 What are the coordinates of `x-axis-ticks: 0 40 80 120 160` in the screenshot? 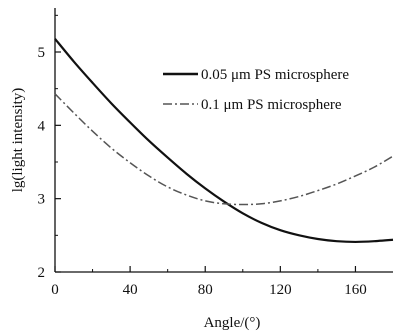 It's located at (209, 282).